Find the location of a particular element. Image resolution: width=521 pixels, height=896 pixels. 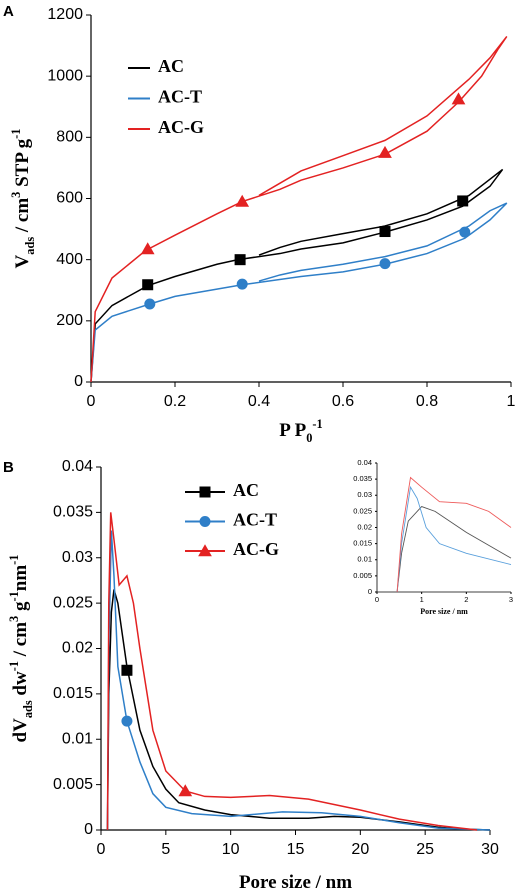

x-tick-label: 15 is located at coordinates (296, 849).